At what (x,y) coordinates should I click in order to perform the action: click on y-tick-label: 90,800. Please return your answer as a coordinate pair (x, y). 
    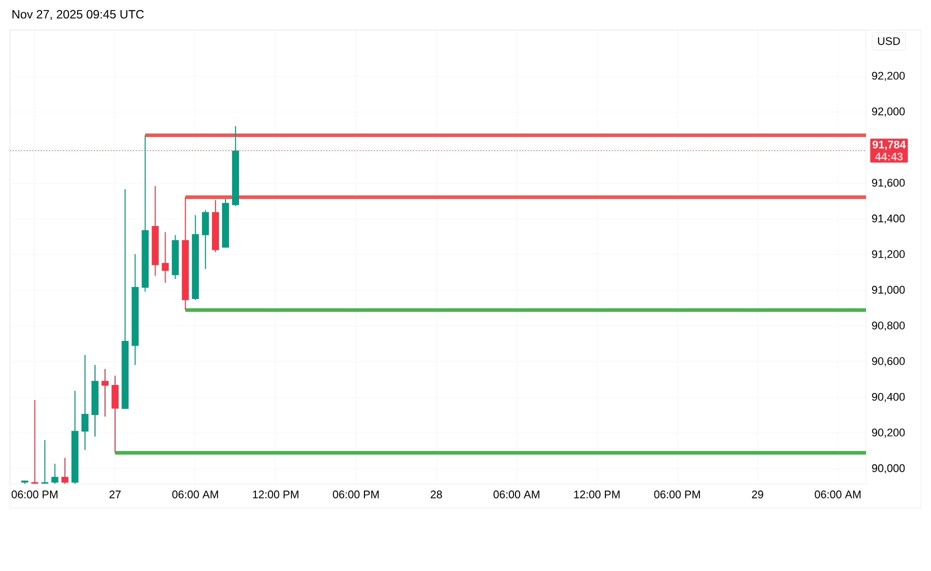
    Looking at the image, I should click on (888, 326).